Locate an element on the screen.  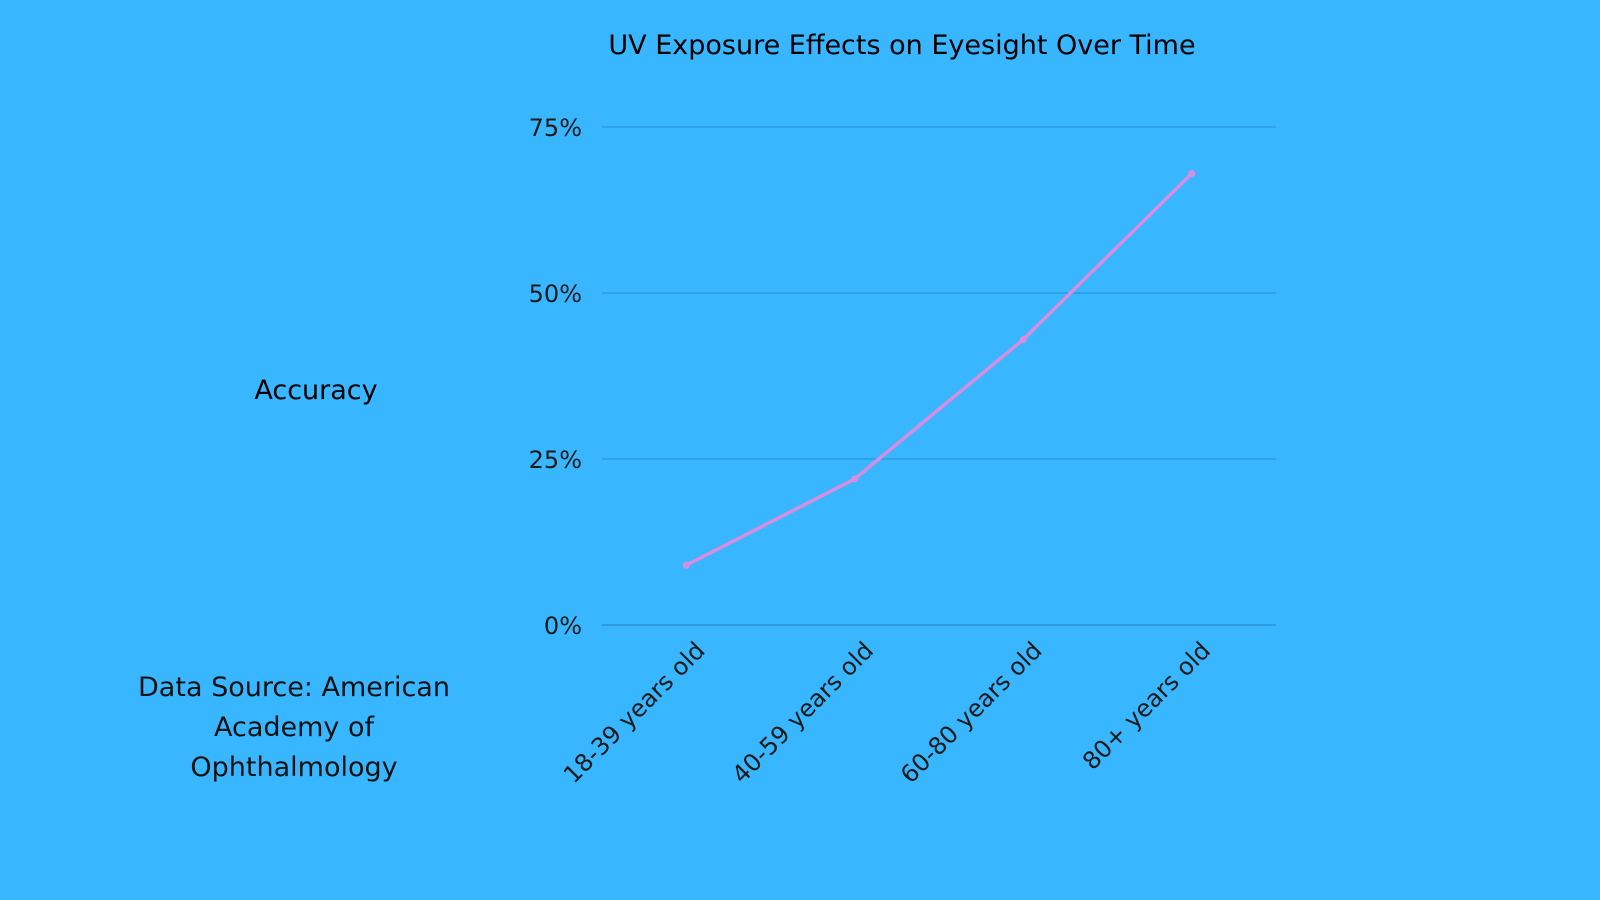
series-layer is located at coordinates (939, 369).